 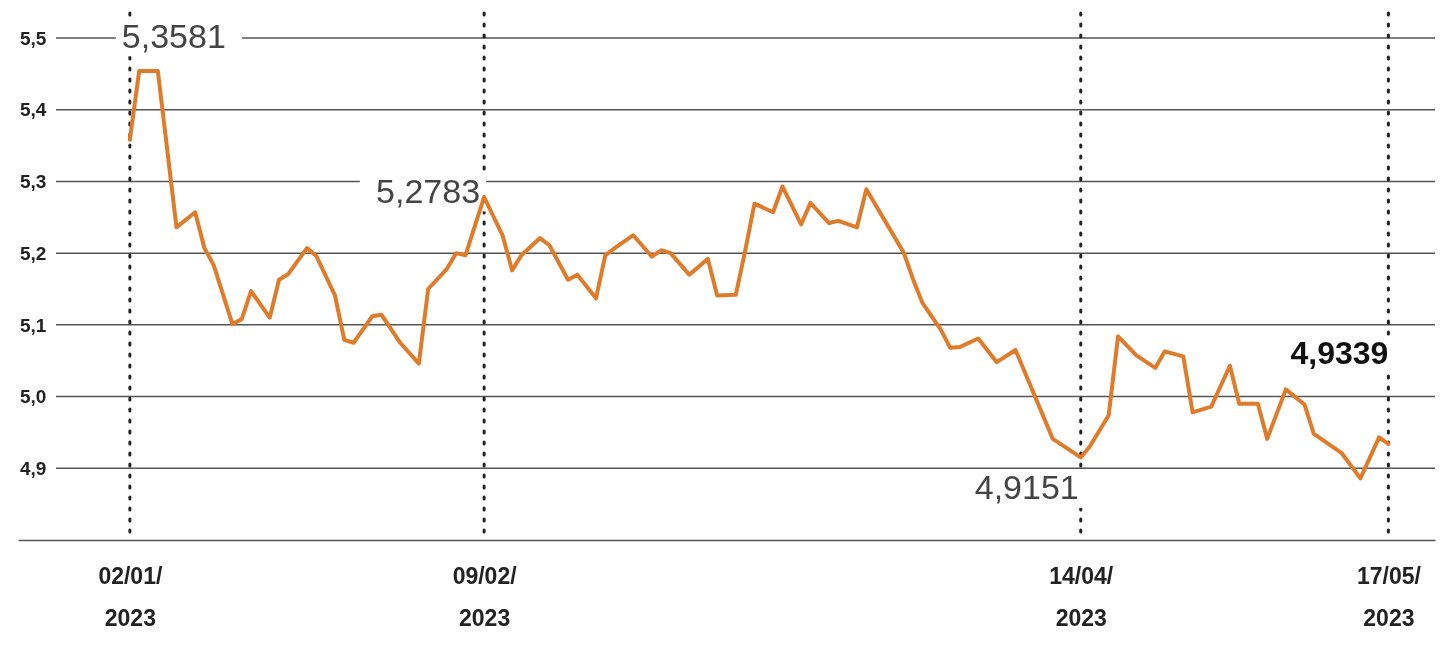 I want to click on x-tick-label: 09/02/ 2023, so click(x=485, y=597).